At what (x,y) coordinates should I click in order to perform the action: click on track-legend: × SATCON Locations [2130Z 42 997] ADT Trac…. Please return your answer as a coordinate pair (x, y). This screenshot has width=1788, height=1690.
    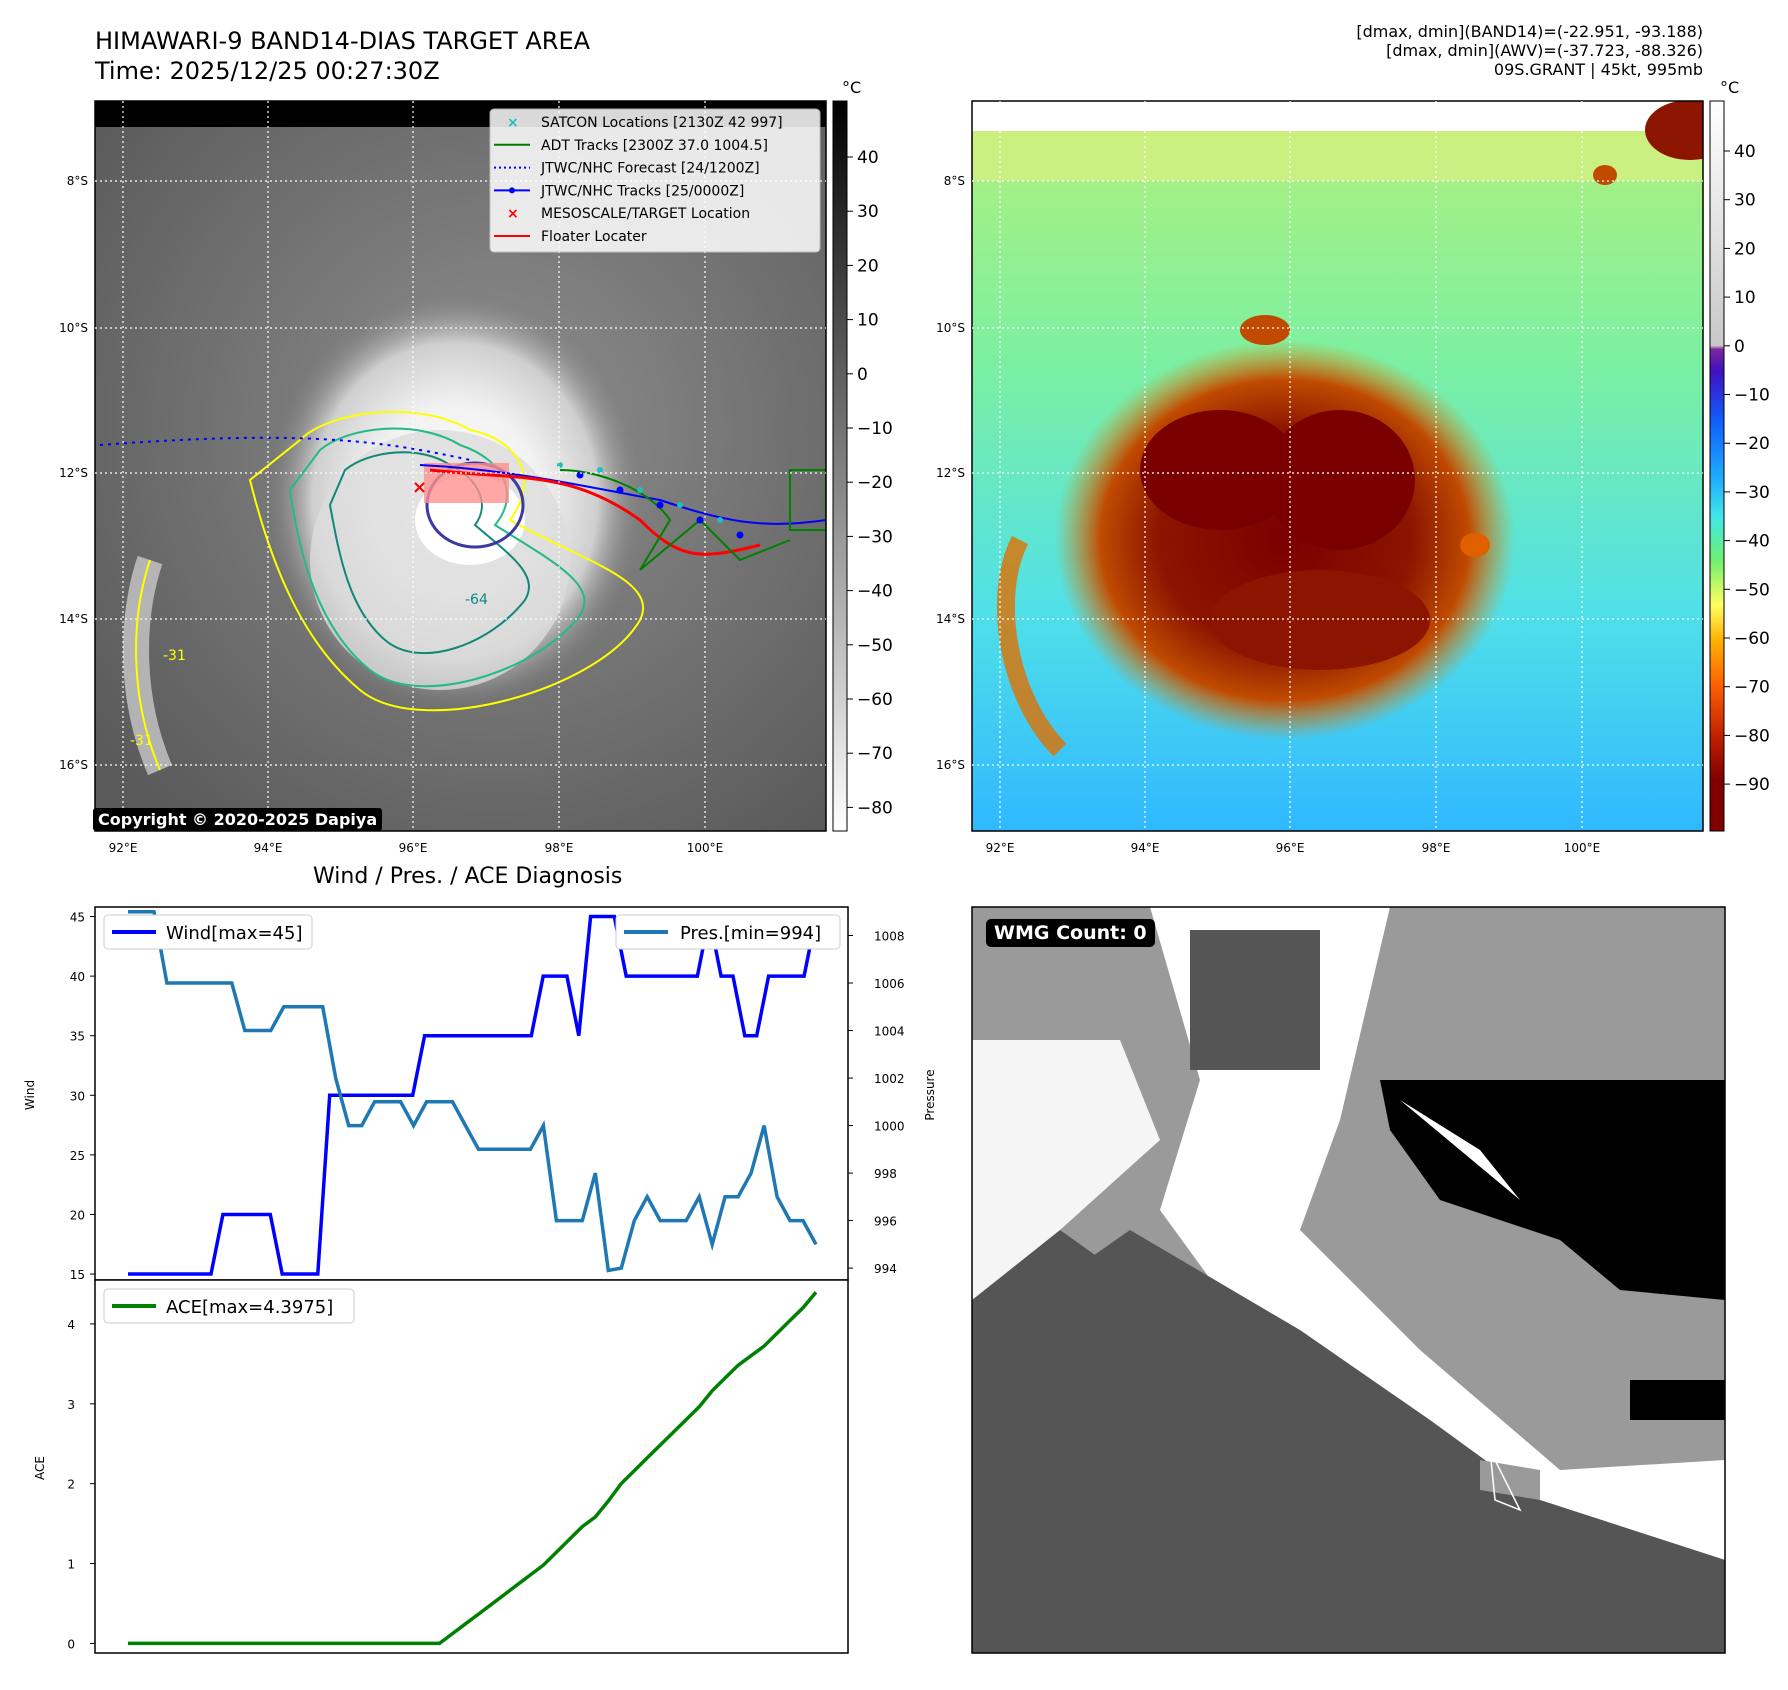
    Looking at the image, I should click on (655, 180).